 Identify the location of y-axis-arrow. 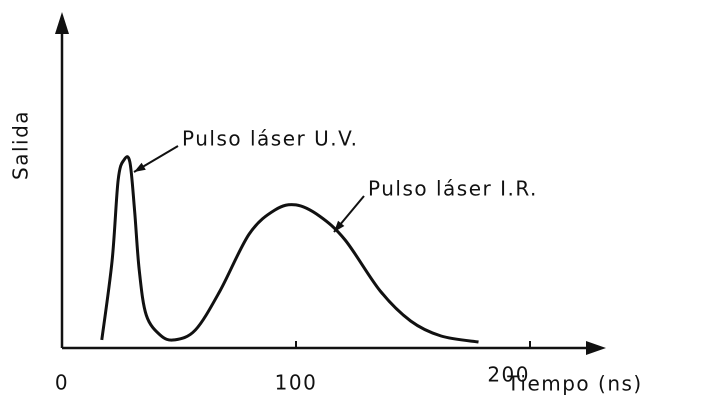
(62, 23).